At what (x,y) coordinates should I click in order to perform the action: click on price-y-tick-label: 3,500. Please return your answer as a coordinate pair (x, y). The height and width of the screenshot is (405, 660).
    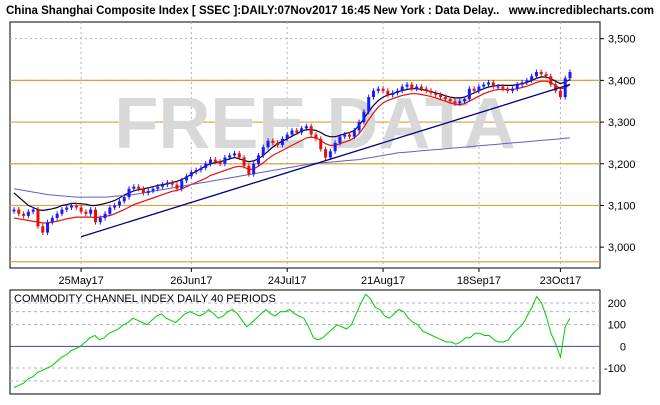
    Looking at the image, I should click on (622, 40).